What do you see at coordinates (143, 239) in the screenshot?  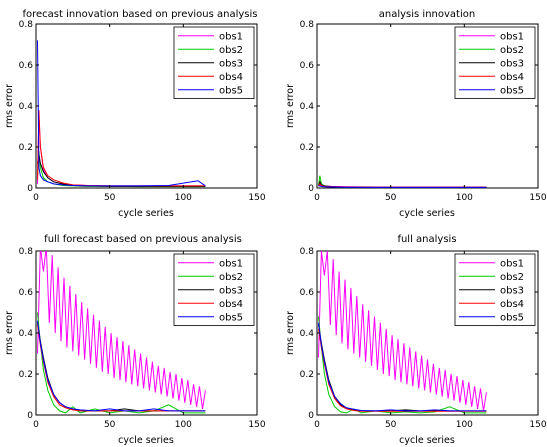 I see `chart-title: full forecast based on previous analysis` at bounding box center [143, 239].